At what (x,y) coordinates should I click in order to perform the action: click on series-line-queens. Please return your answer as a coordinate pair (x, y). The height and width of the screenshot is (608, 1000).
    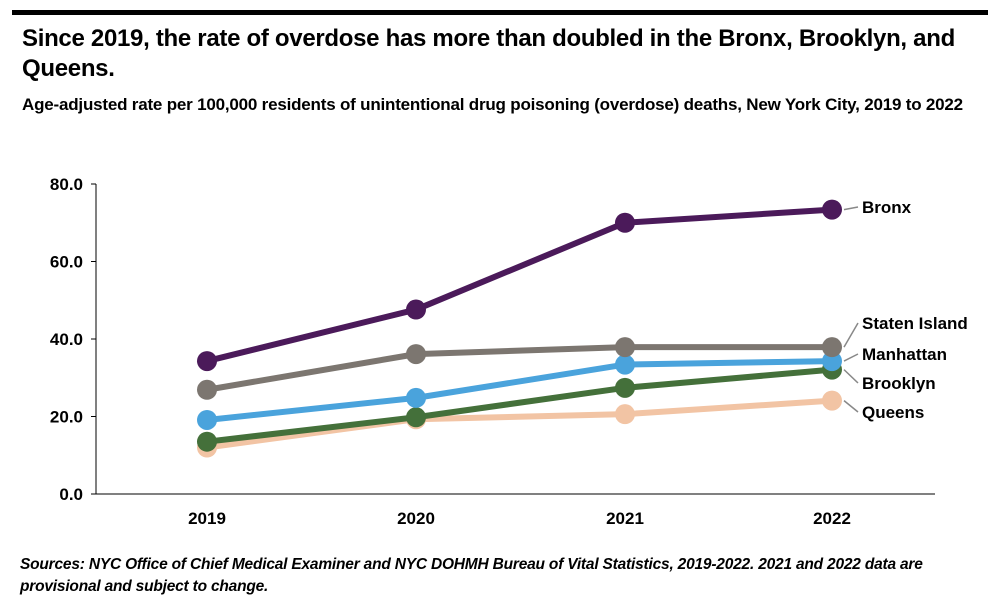
    Looking at the image, I should click on (519, 424).